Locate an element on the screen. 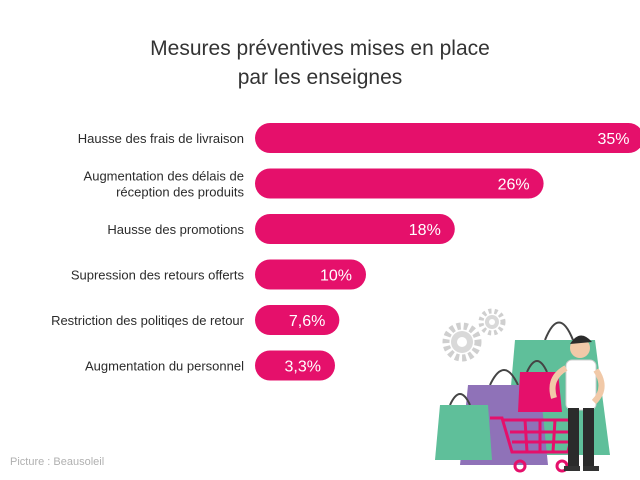  bar-value-label: 7,6% is located at coordinates (307, 321).